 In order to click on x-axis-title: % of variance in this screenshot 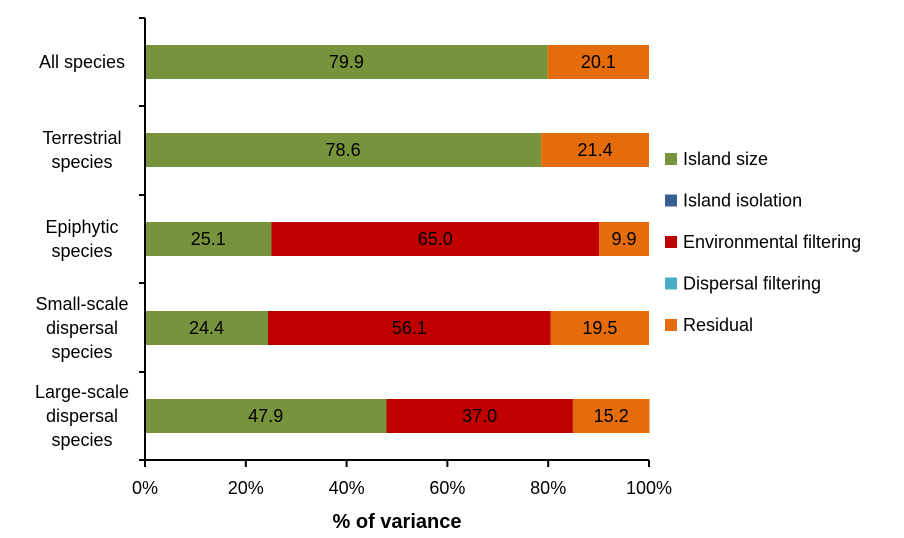, I will do `click(397, 522)`.